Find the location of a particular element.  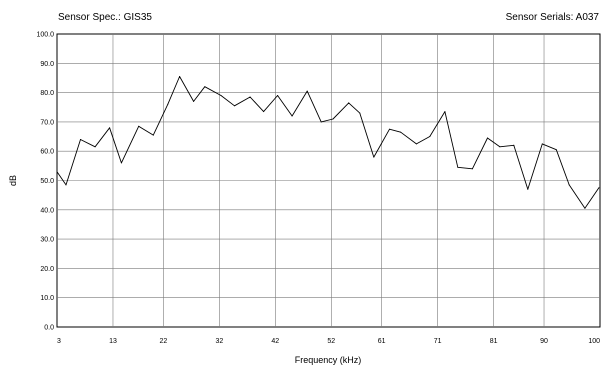

y-tick-label: 20.0 is located at coordinates (47, 269).